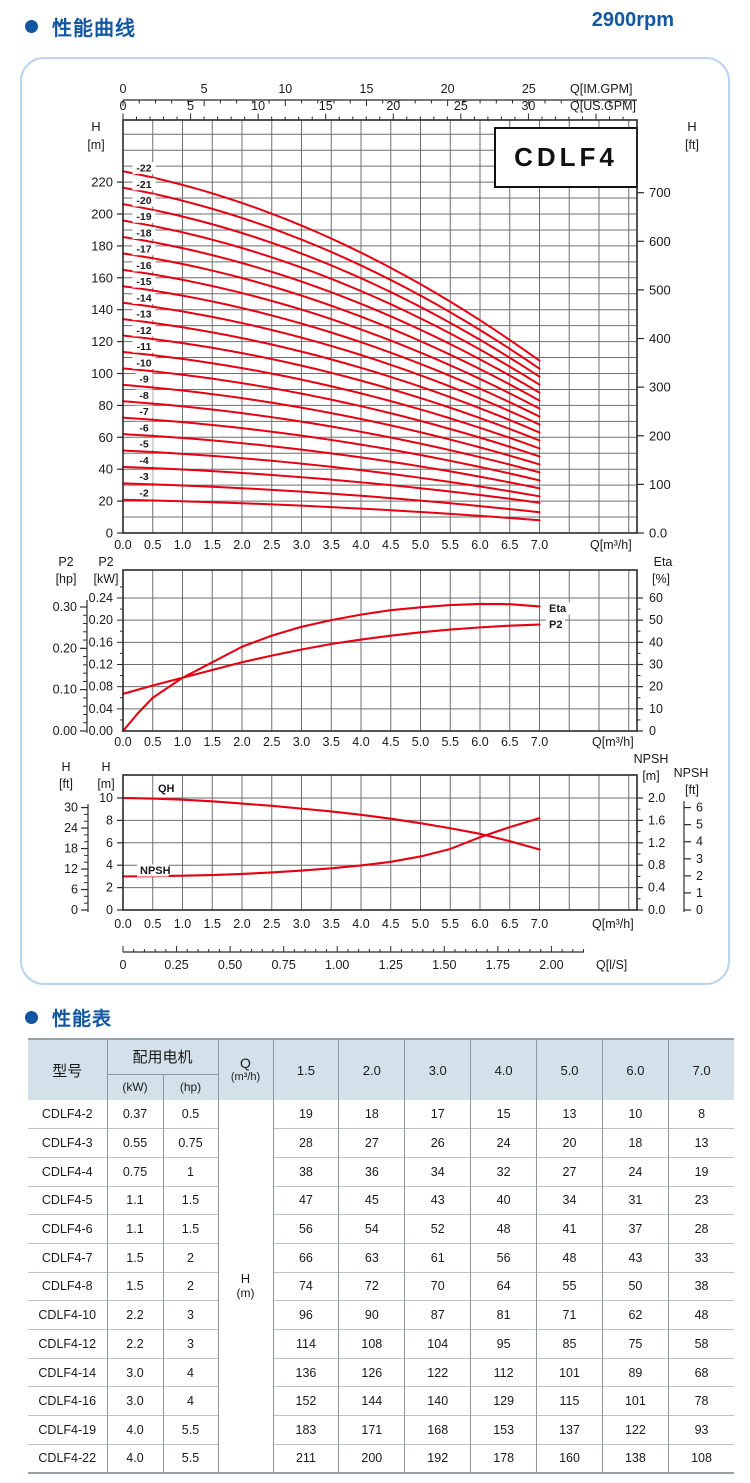 Image resolution: width=750 pixels, height=1483 pixels. What do you see at coordinates (635, 1344) in the screenshot?
I see `cell-head-value: 75` at bounding box center [635, 1344].